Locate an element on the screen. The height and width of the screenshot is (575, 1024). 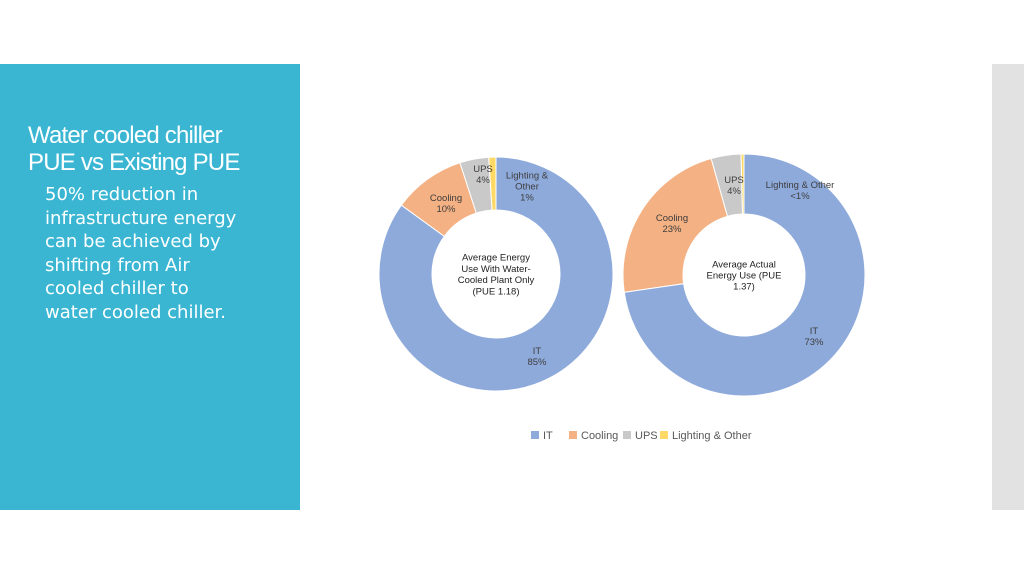
body-line: can be achieved by is located at coordinates (133, 241).